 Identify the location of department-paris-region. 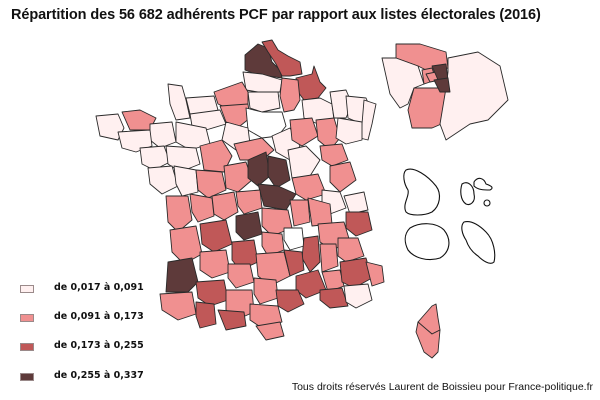
(266, 123).